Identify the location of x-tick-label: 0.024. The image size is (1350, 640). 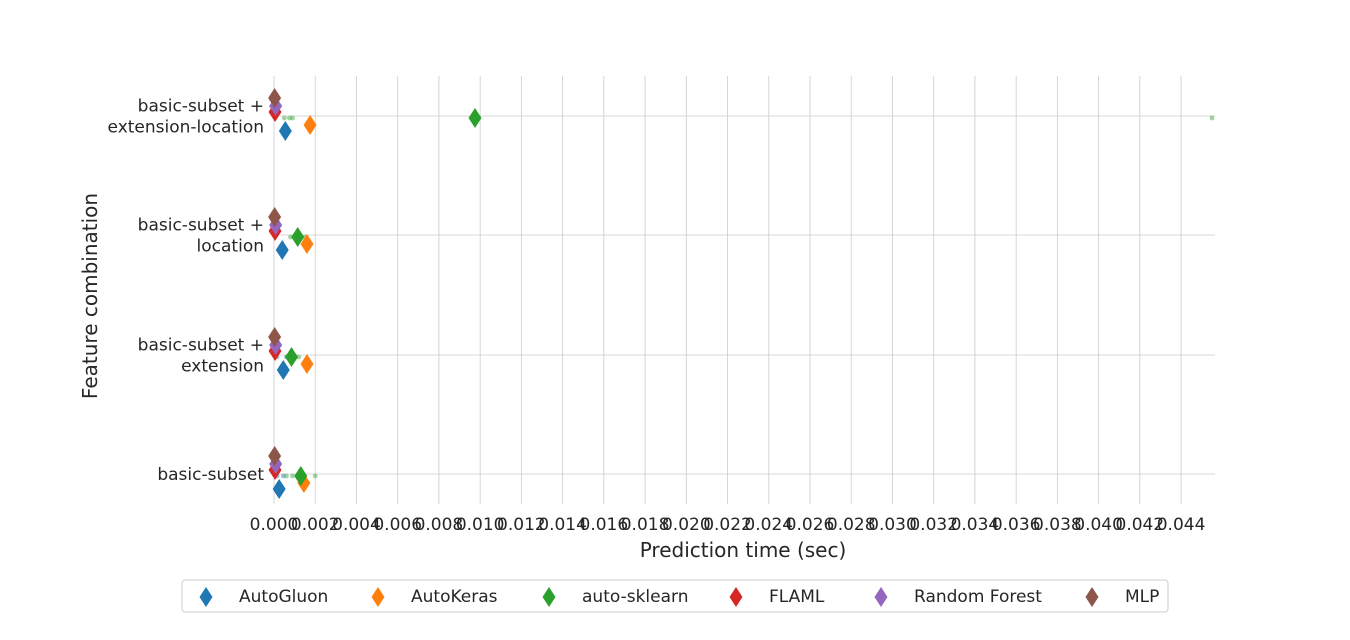
(768, 525).